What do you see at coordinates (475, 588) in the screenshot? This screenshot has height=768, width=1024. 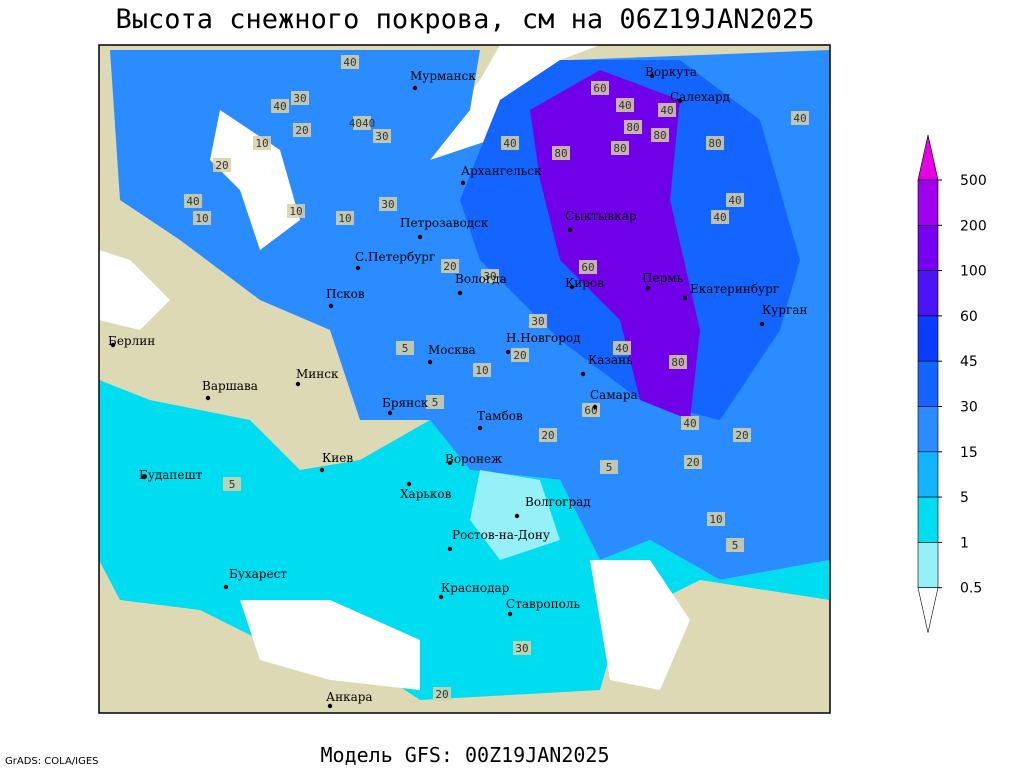 I see `city-label: Краснодар` at bounding box center [475, 588].